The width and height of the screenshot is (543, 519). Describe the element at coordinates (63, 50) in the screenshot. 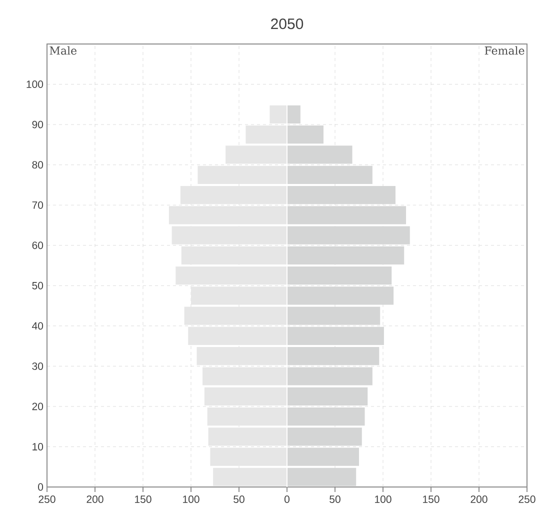

I see `annotation: Male` at that location.